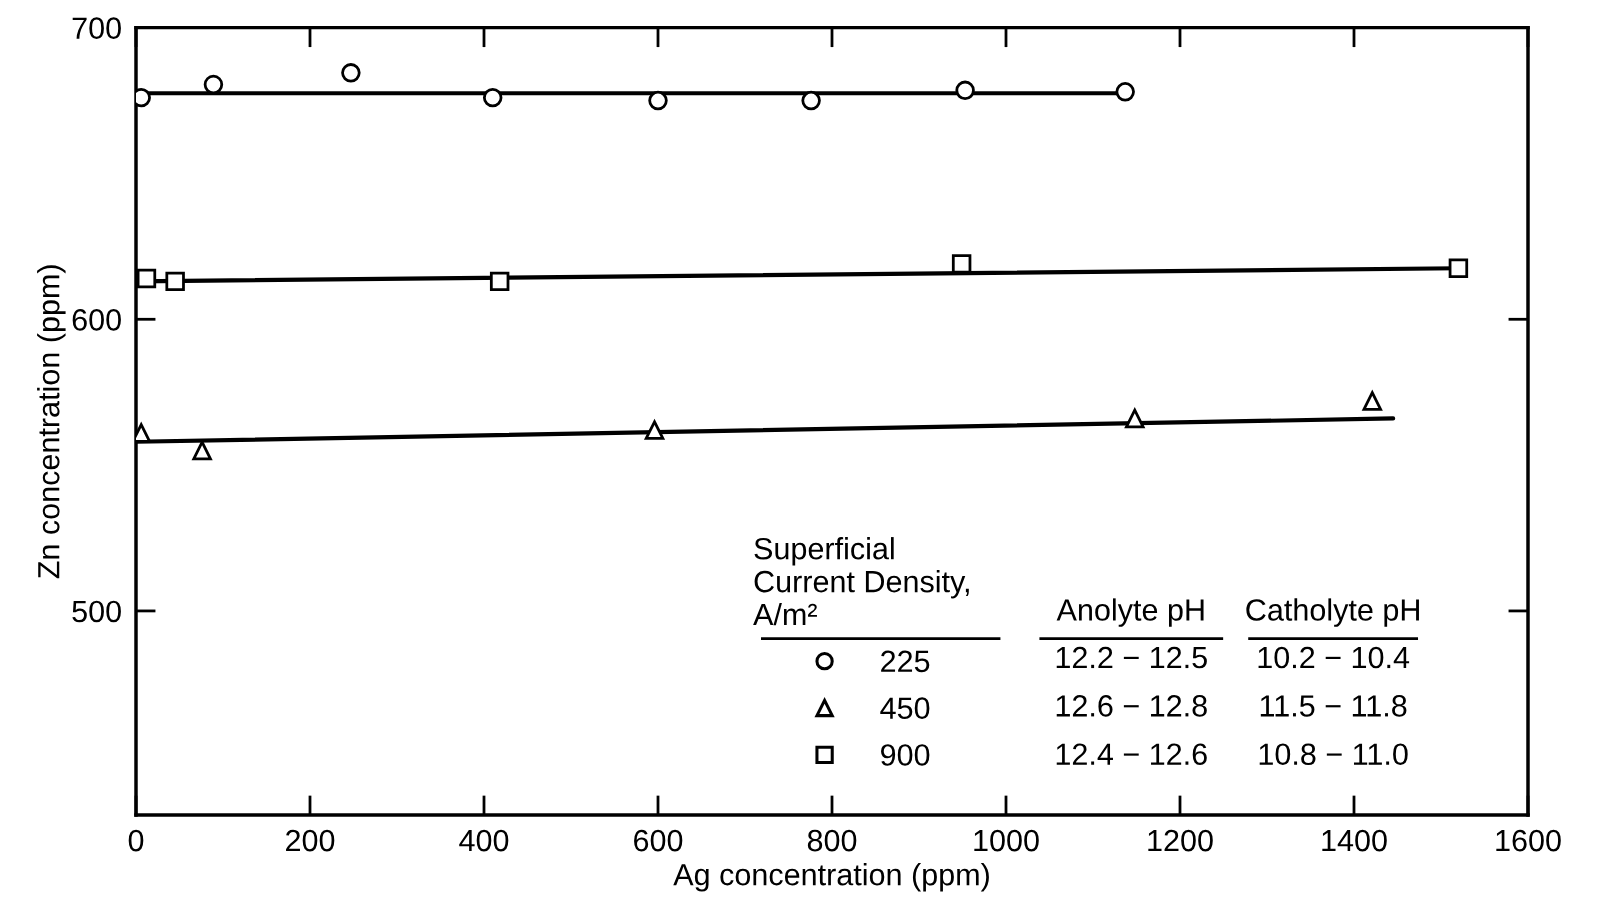 This screenshot has width=1600, height=921. What do you see at coordinates (1528, 840) in the screenshot?
I see `x-tick-label: 1600` at bounding box center [1528, 840].